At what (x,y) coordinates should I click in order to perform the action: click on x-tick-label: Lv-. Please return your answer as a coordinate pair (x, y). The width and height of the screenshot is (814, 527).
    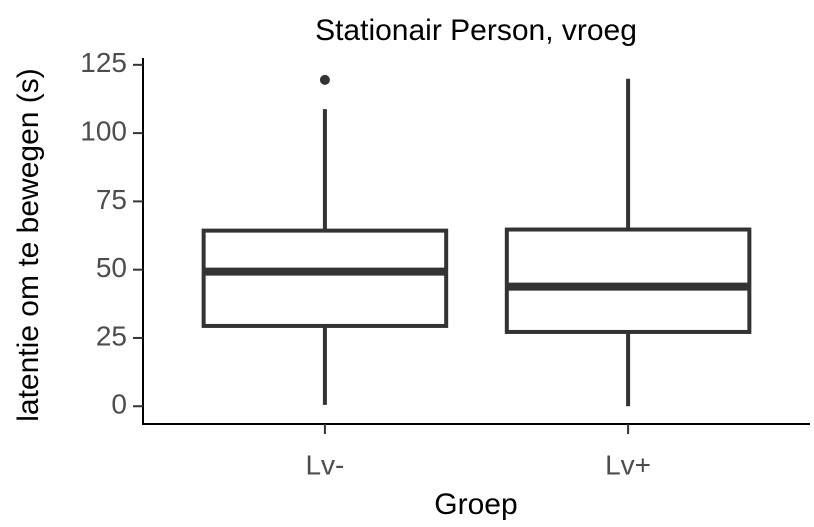
    Looking at the image, I should click on (324, 464).